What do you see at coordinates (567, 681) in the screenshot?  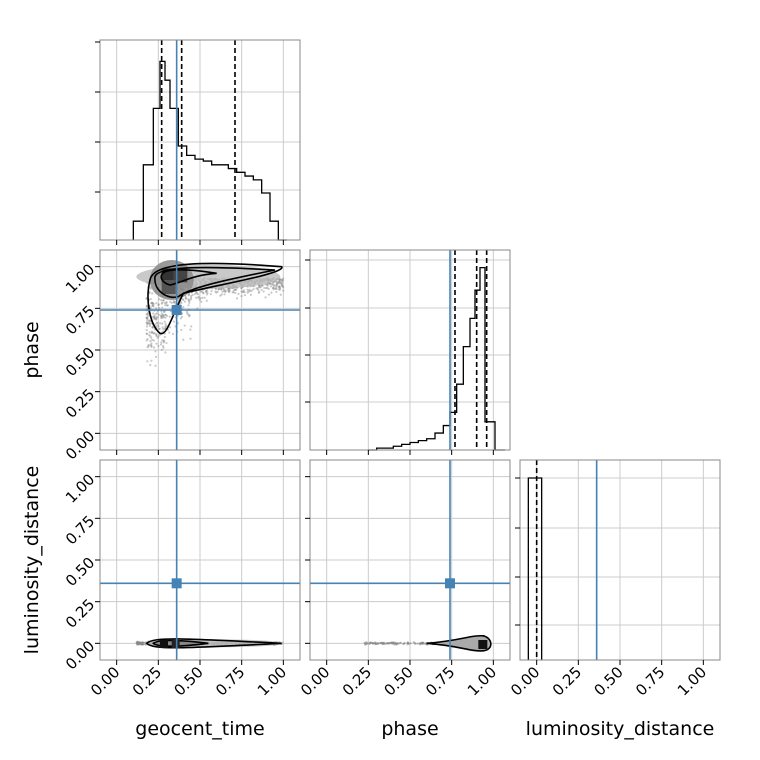 I see `luminosity-distance-hist-xtick-label: 0.25` at bounding box center [567, 681].